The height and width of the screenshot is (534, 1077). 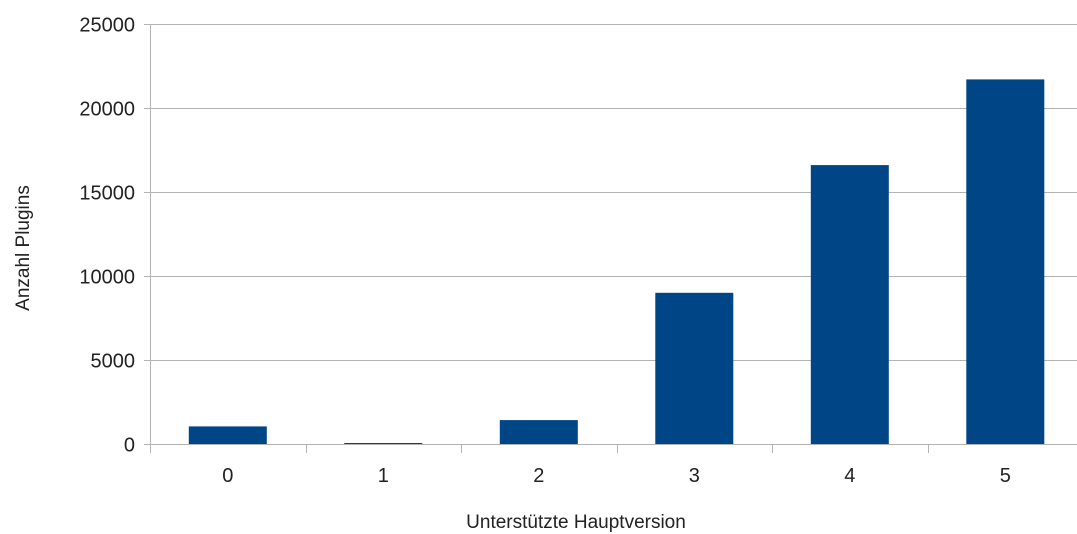 What do you see at coordinates (1005, 476) in the screenshot?
I see `x-tick-label: 5` at bounding box center [1005, 476].